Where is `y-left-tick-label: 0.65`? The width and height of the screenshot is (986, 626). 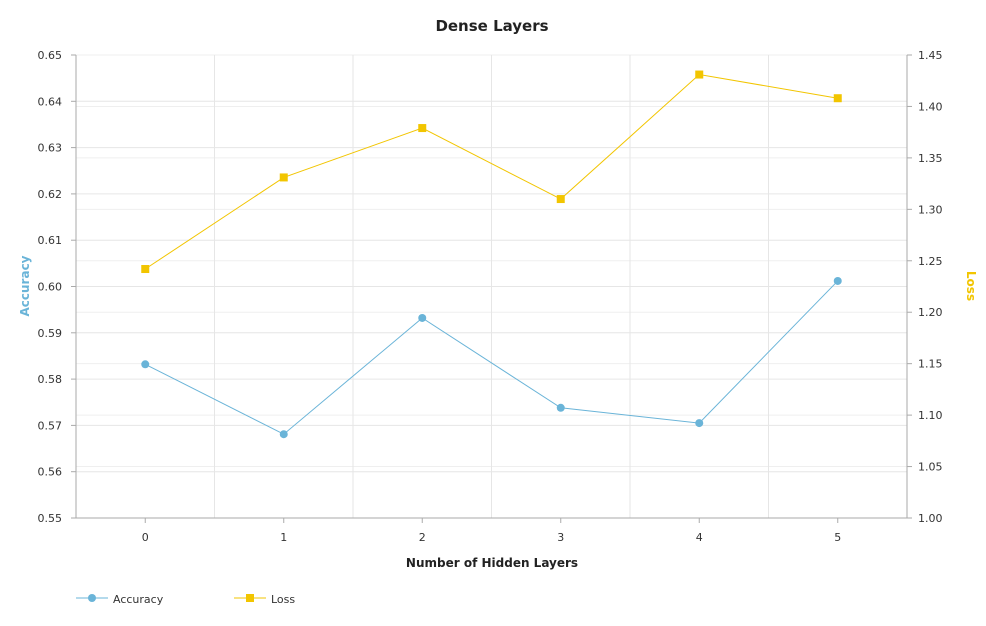
y-left-tick-label: 0.65 is located at coordinates (50, 55).